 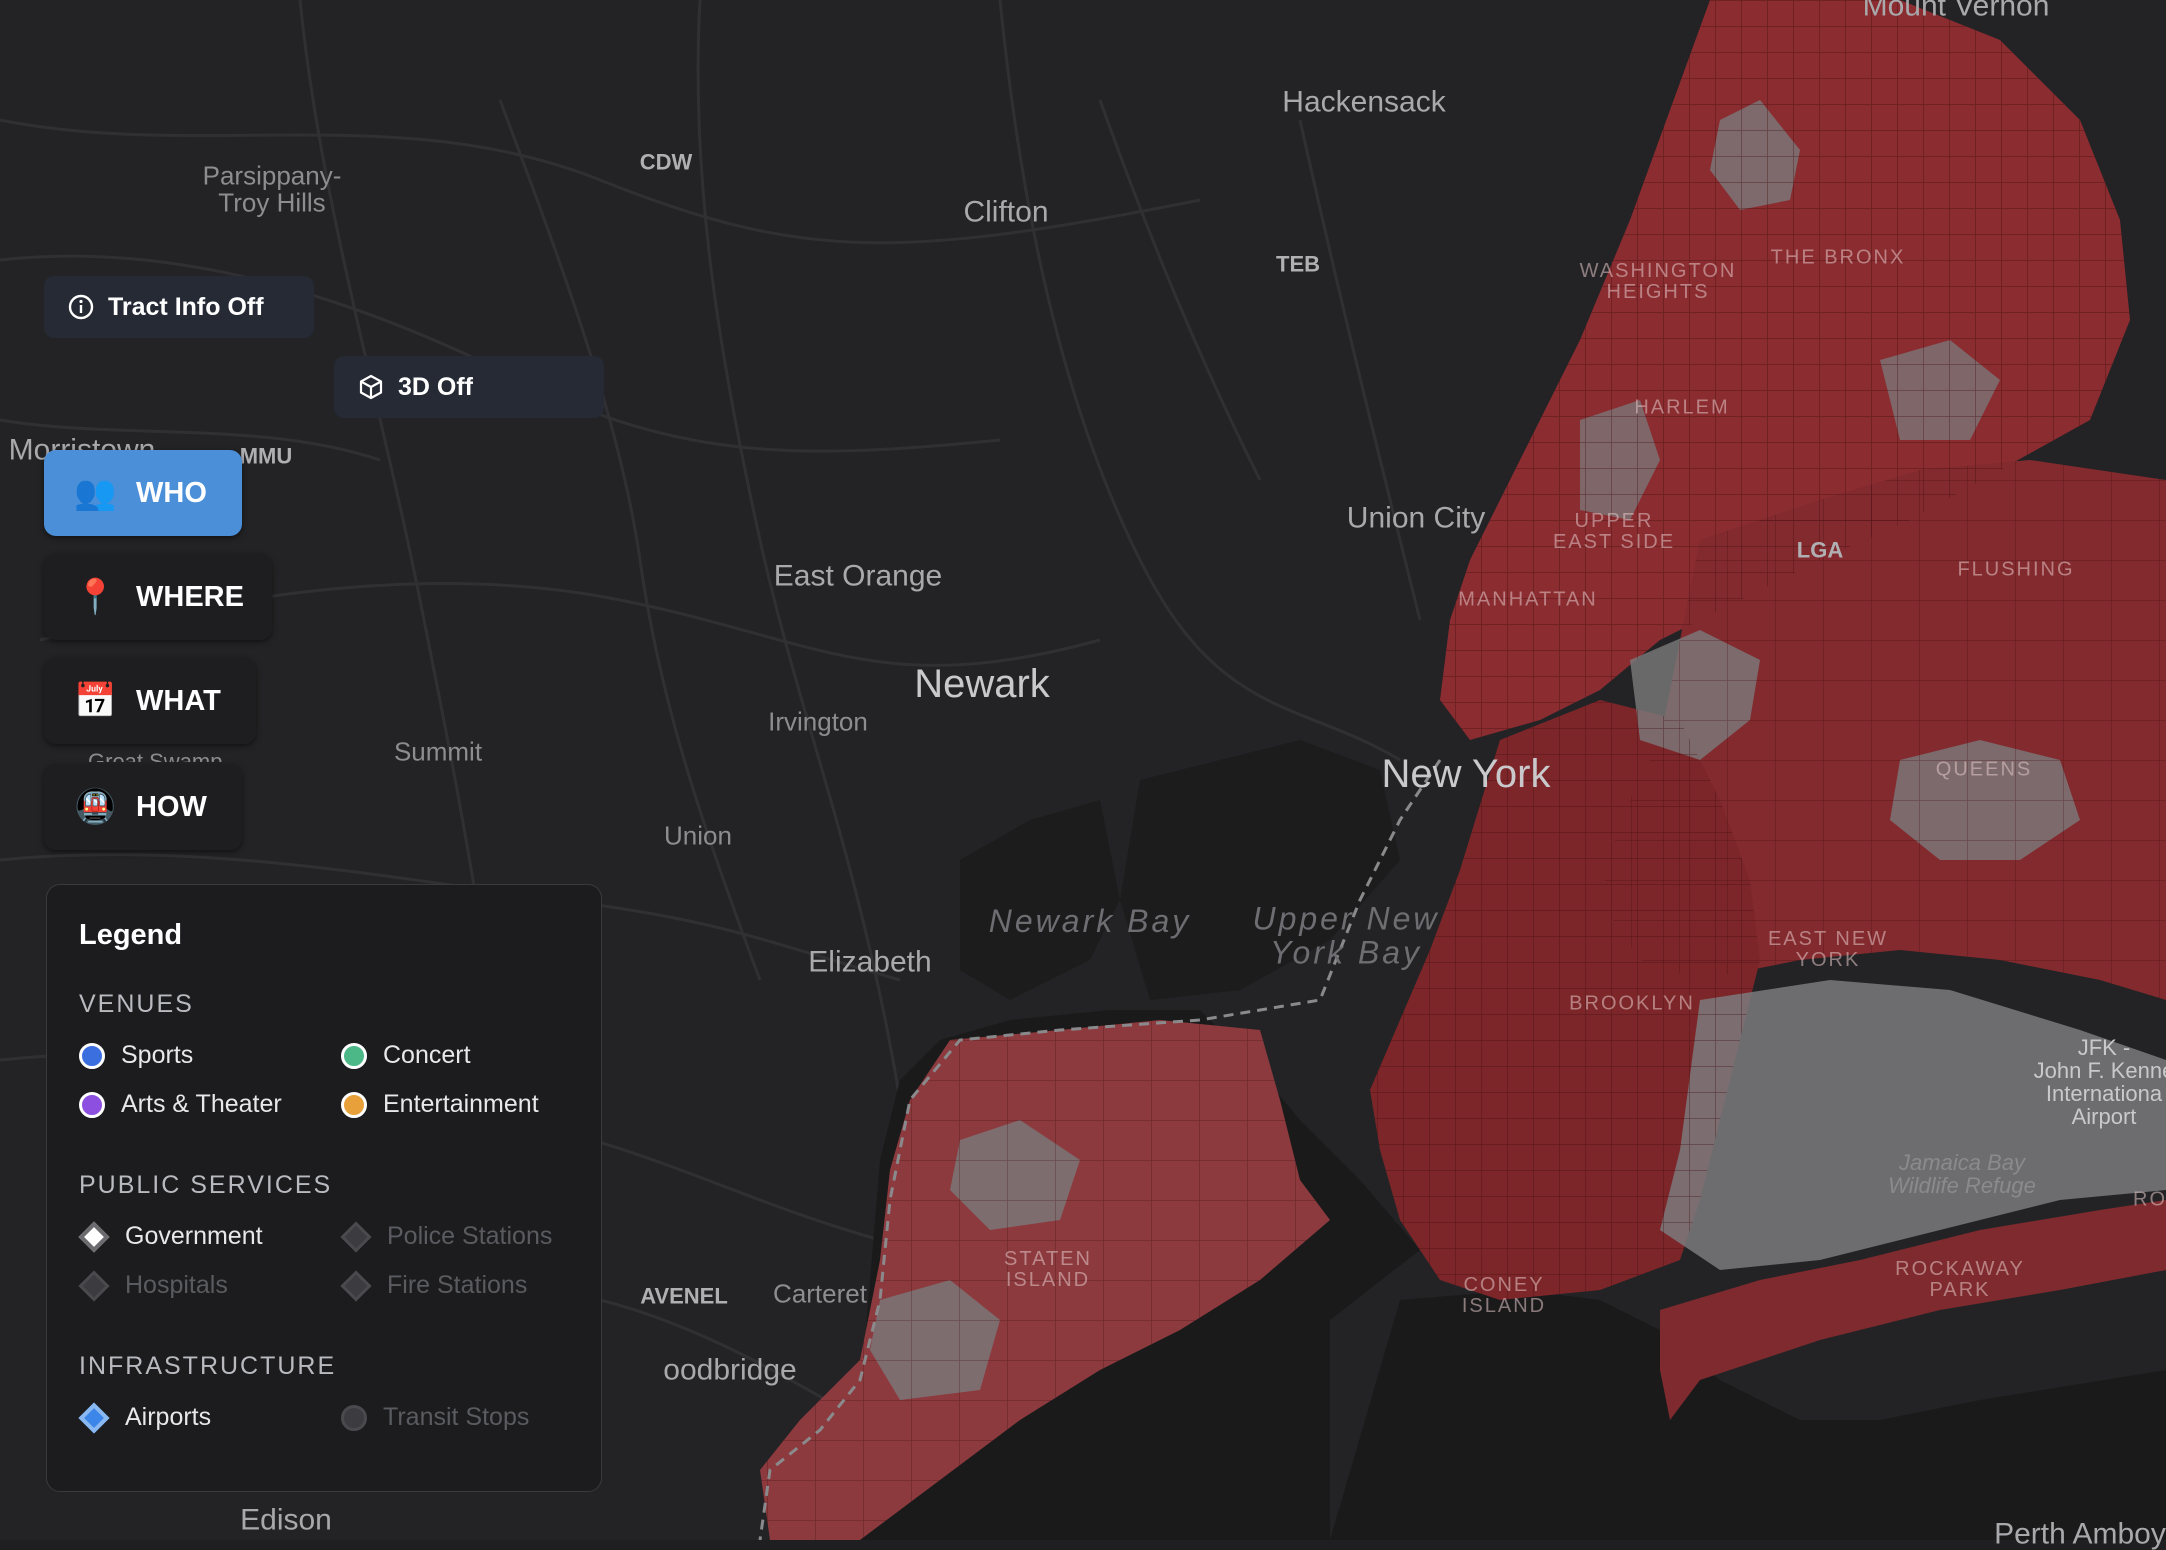 I want to click on legend-police-stations: Police Stations, so click(x=471, y=1236).